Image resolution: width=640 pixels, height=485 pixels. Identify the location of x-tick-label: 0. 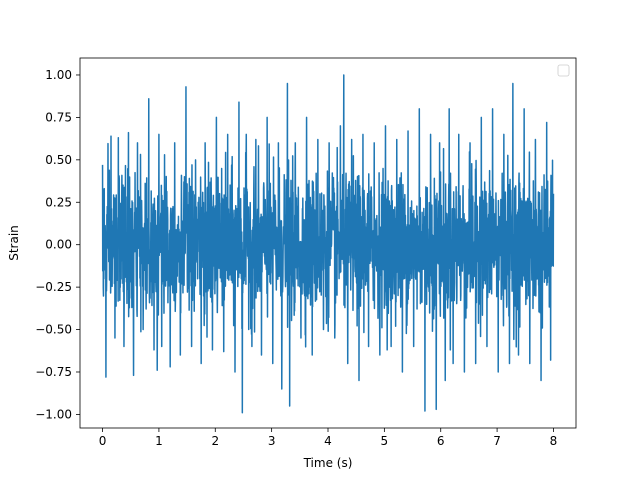
(103, 441).